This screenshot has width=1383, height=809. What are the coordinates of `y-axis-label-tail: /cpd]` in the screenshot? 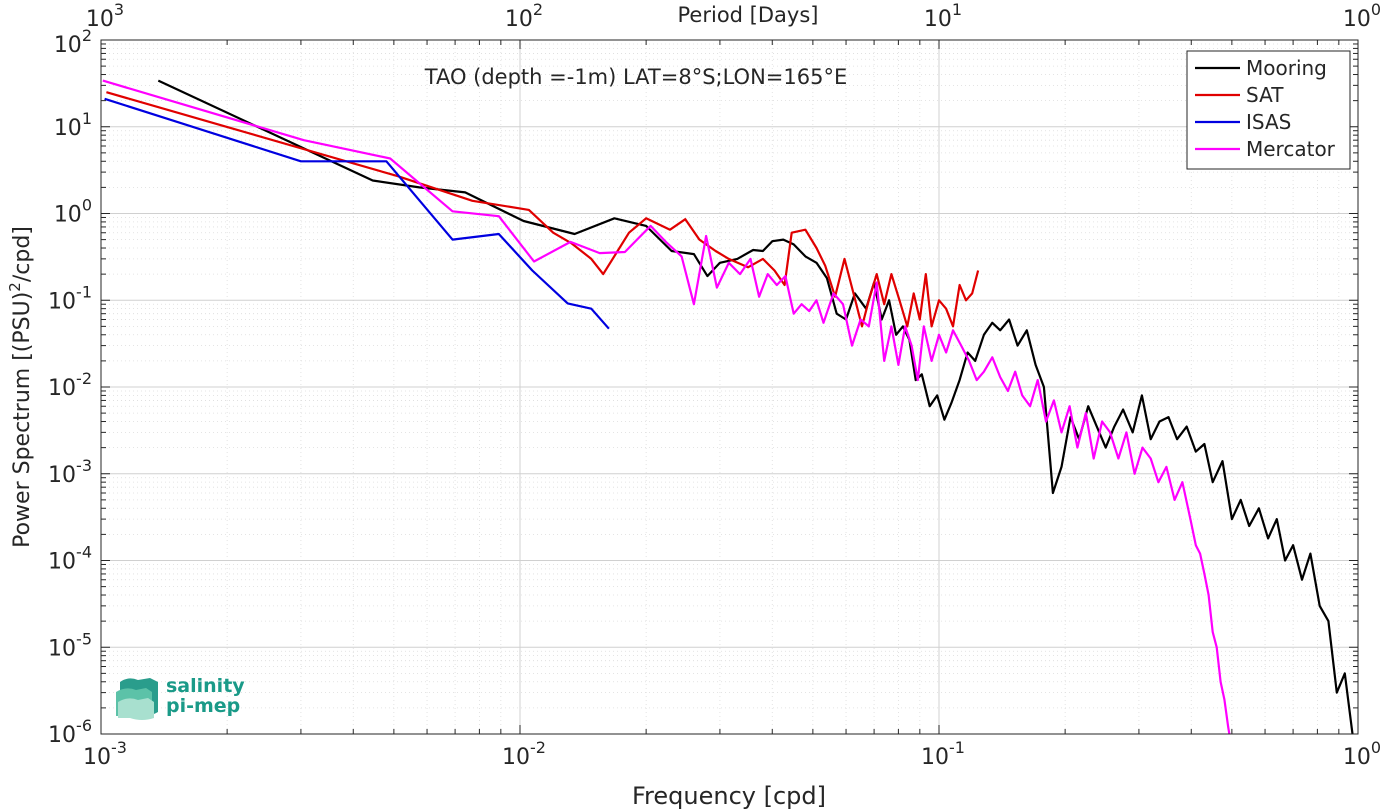 It's located at (22, 254).